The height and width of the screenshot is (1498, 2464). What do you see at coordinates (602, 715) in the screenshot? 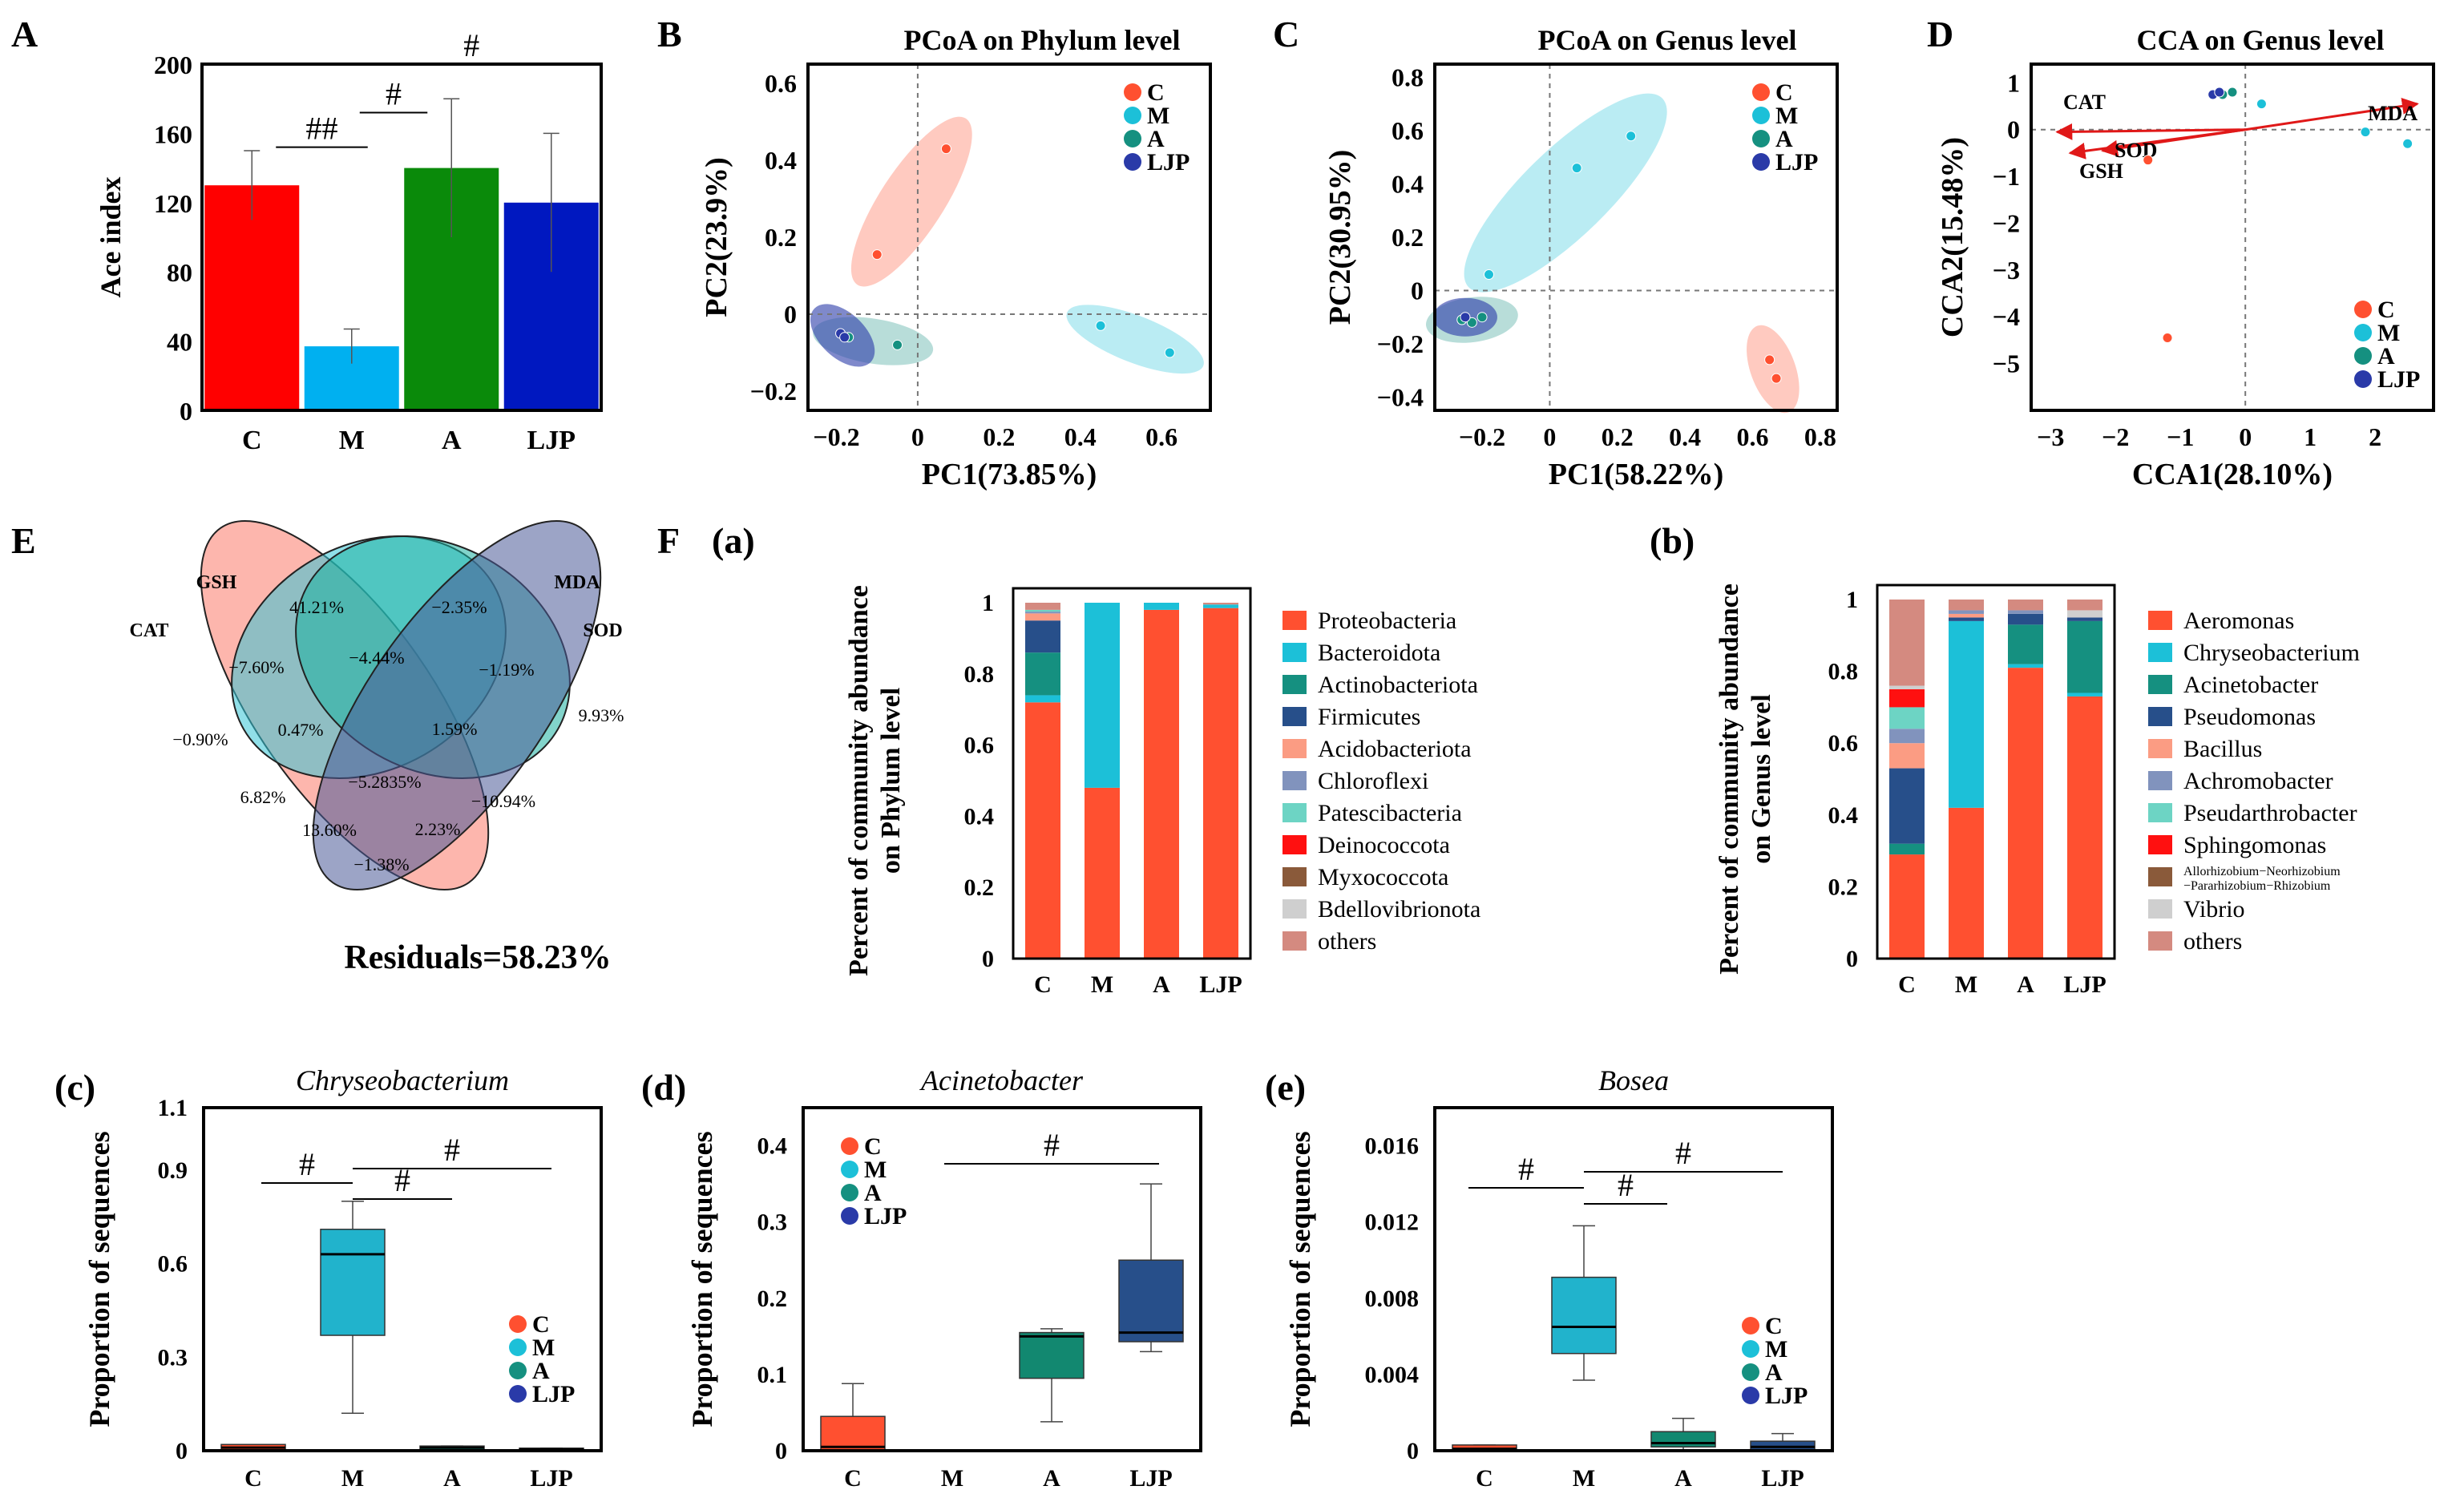
I see `venn-region-value: 9.93%` at bounding box center [602, 715].